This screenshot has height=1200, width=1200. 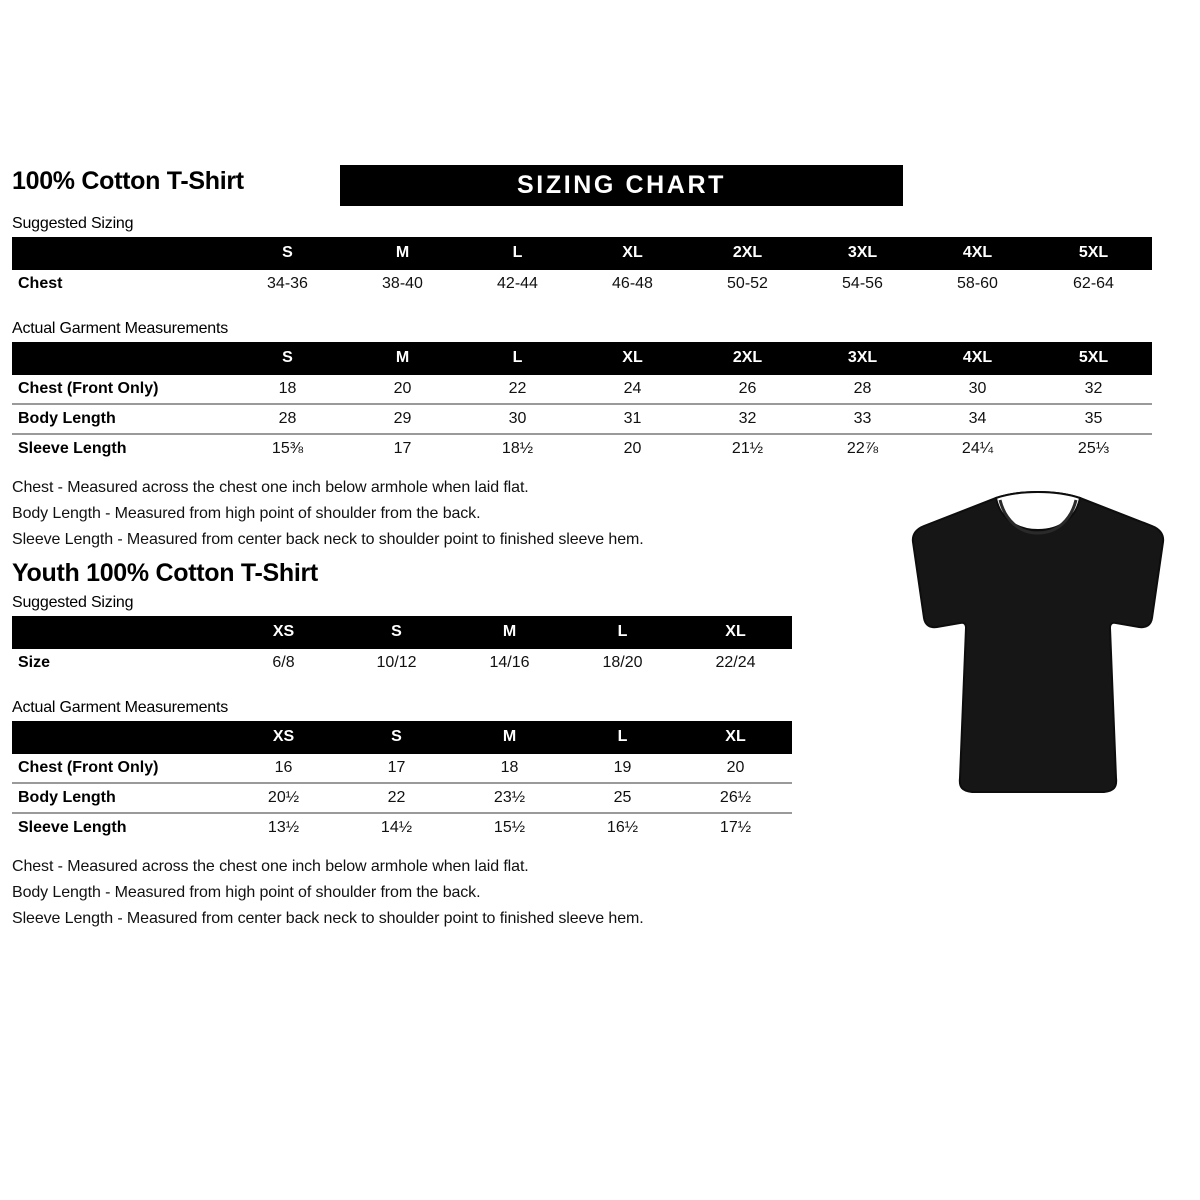 I want to click on cell-value: 25⅓, so click(x=1093, y=448).